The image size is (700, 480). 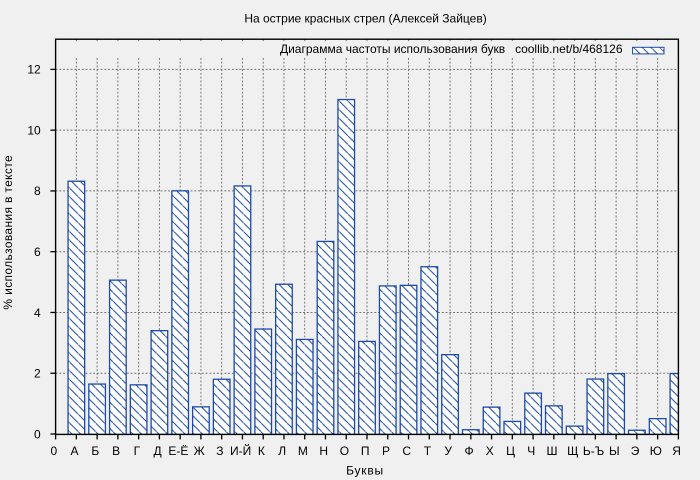 What do you see at coordinates (428, 451) in the screenshot?
I see `svg-text: Т` at bounding box center [428, 451].